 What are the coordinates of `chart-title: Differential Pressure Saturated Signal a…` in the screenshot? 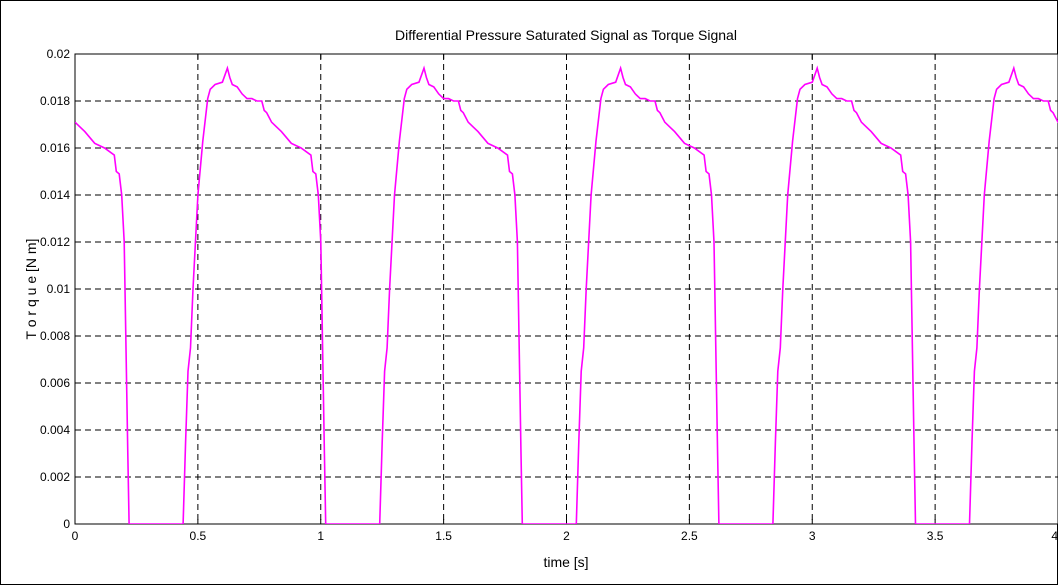 It's located at (566, 35).